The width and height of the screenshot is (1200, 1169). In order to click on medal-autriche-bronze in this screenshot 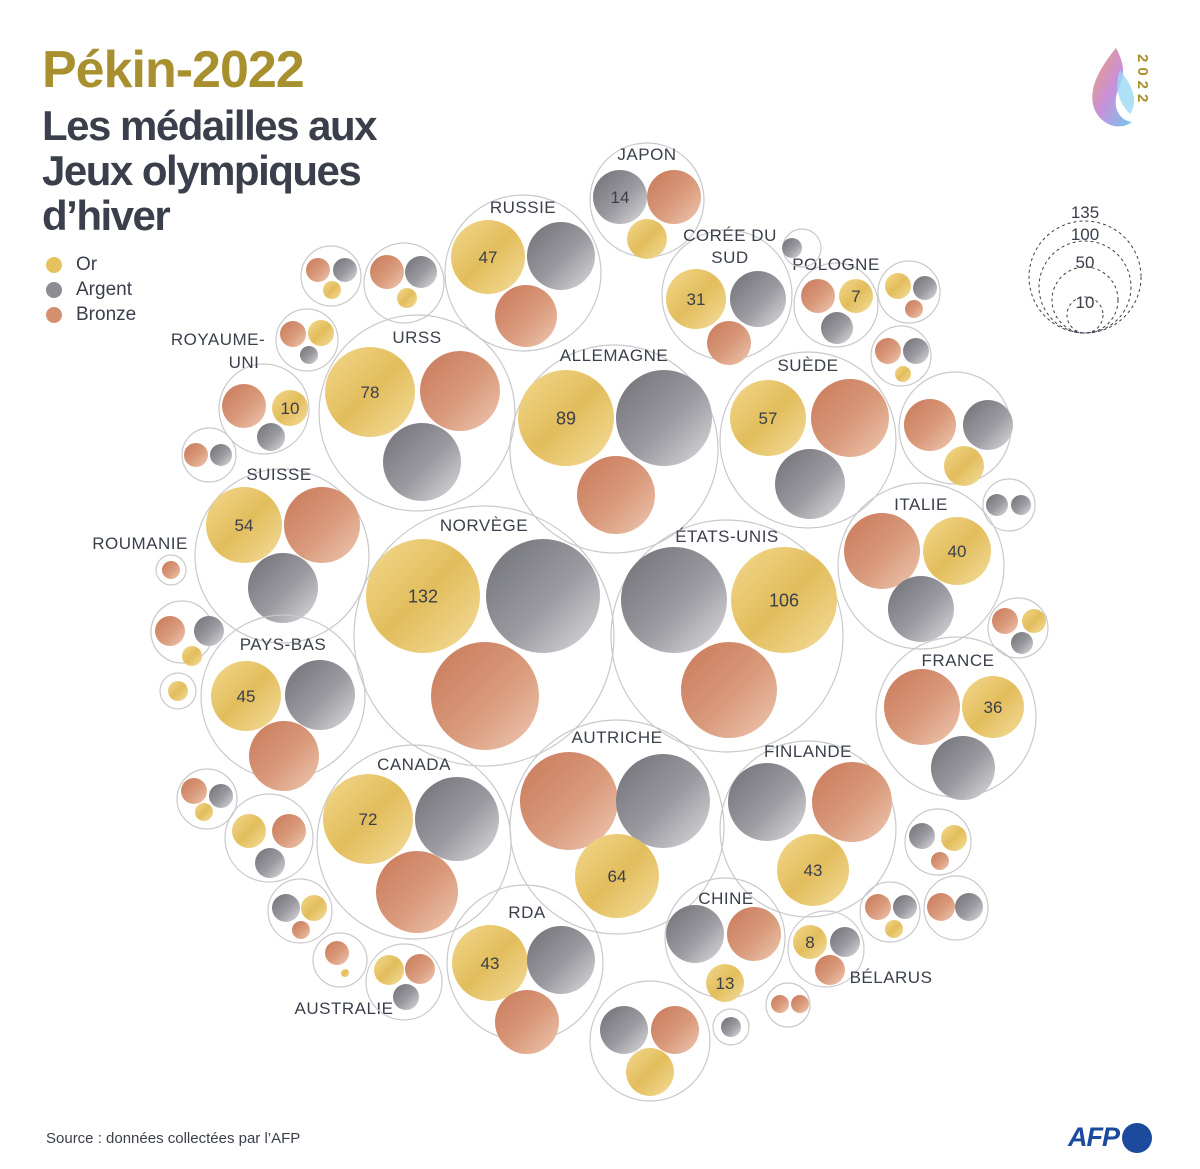, I will do `click(569, 801)`.